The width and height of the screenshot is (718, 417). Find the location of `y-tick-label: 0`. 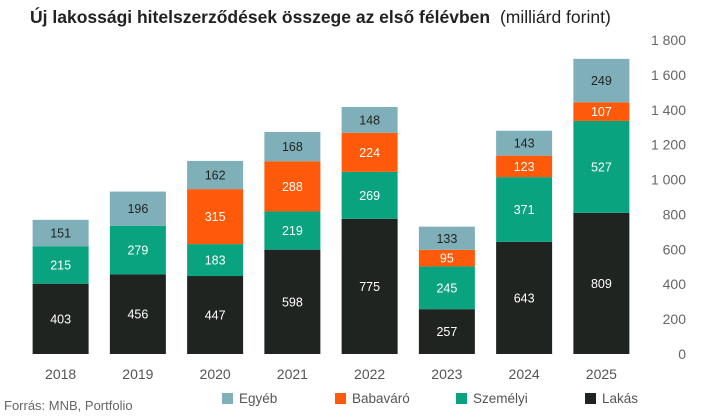

y-tick-label: 0 is located at coordinates (682, 354).